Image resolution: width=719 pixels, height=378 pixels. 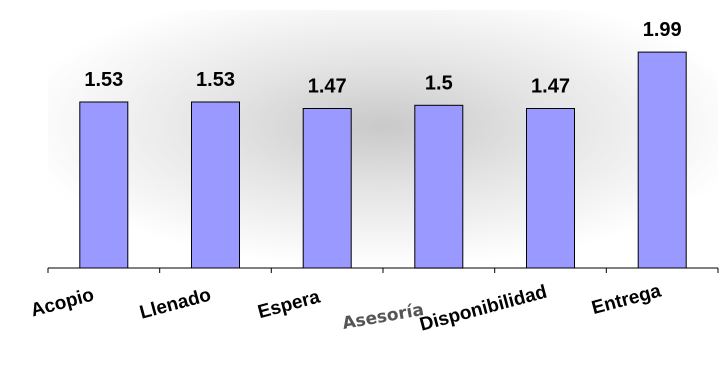 I want to click on bar-disponibilidad, so click(x=550, y=188).